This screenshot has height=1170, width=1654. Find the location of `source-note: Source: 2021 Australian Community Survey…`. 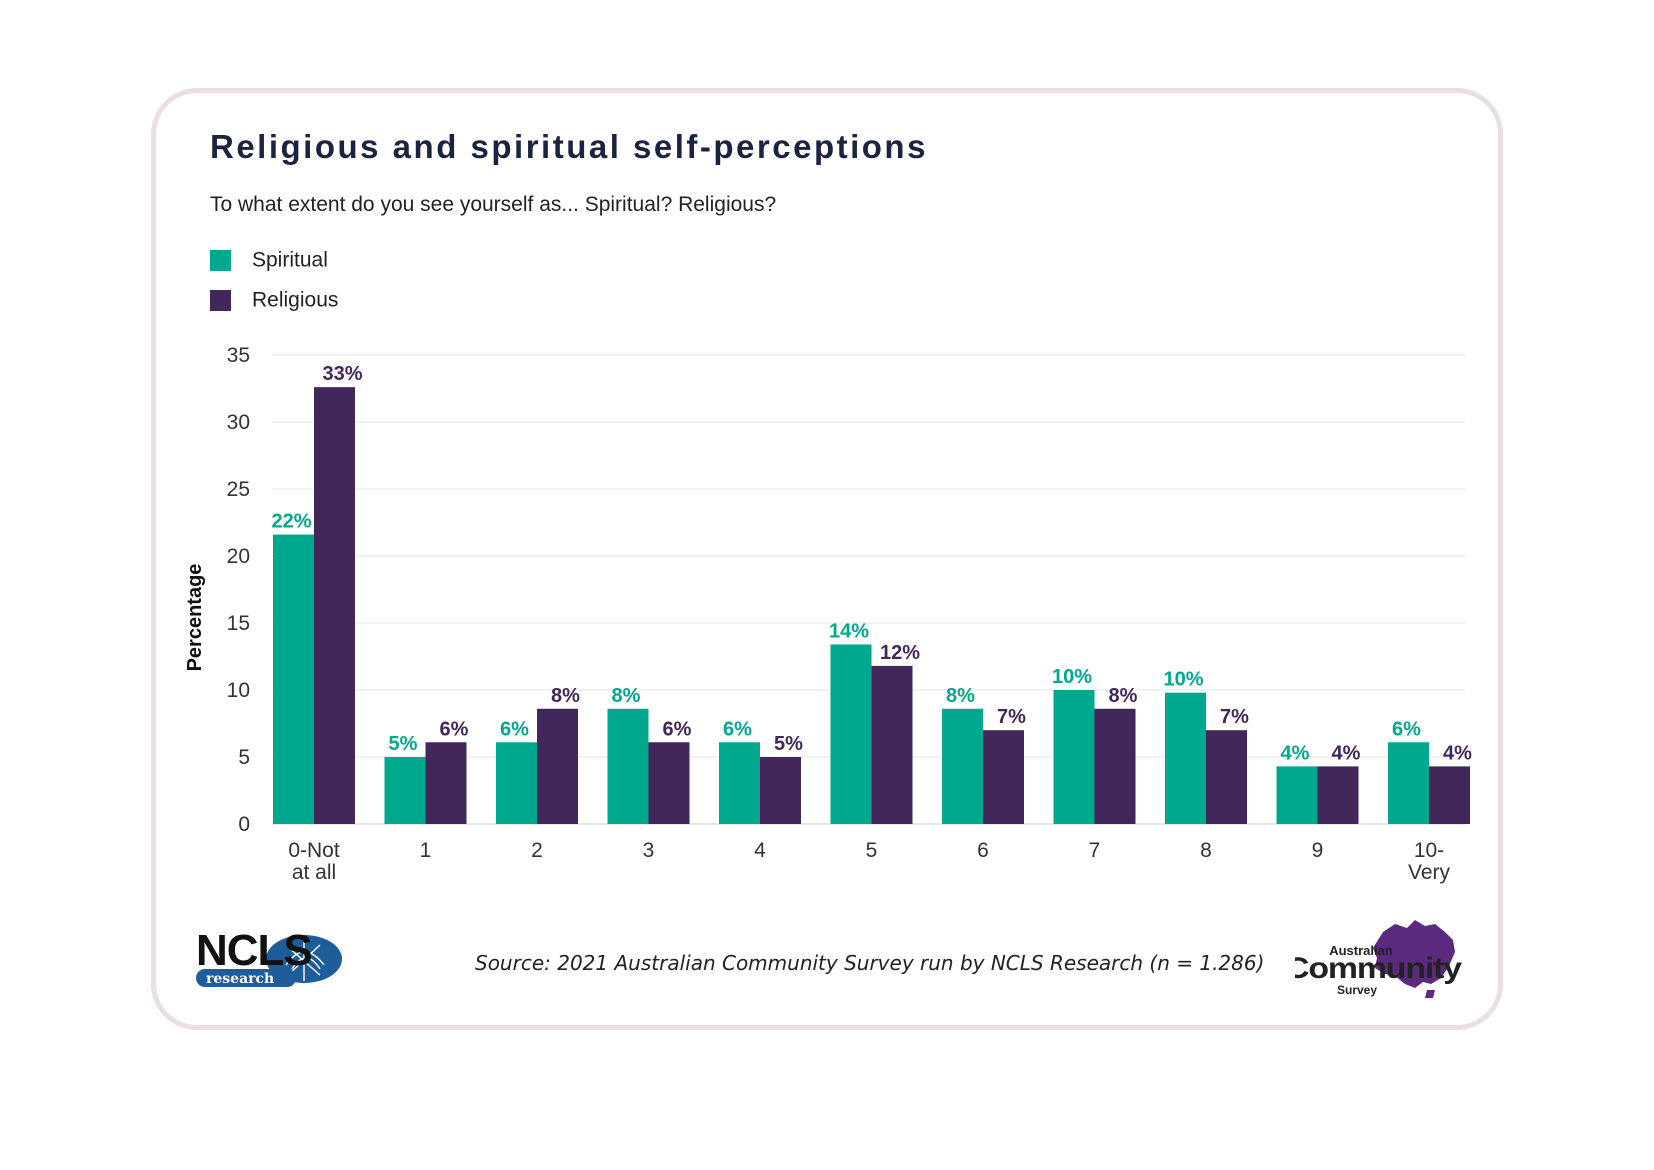

source-note: Source: 2021 Australian Community Survey… is located at coordinates (870, 963).